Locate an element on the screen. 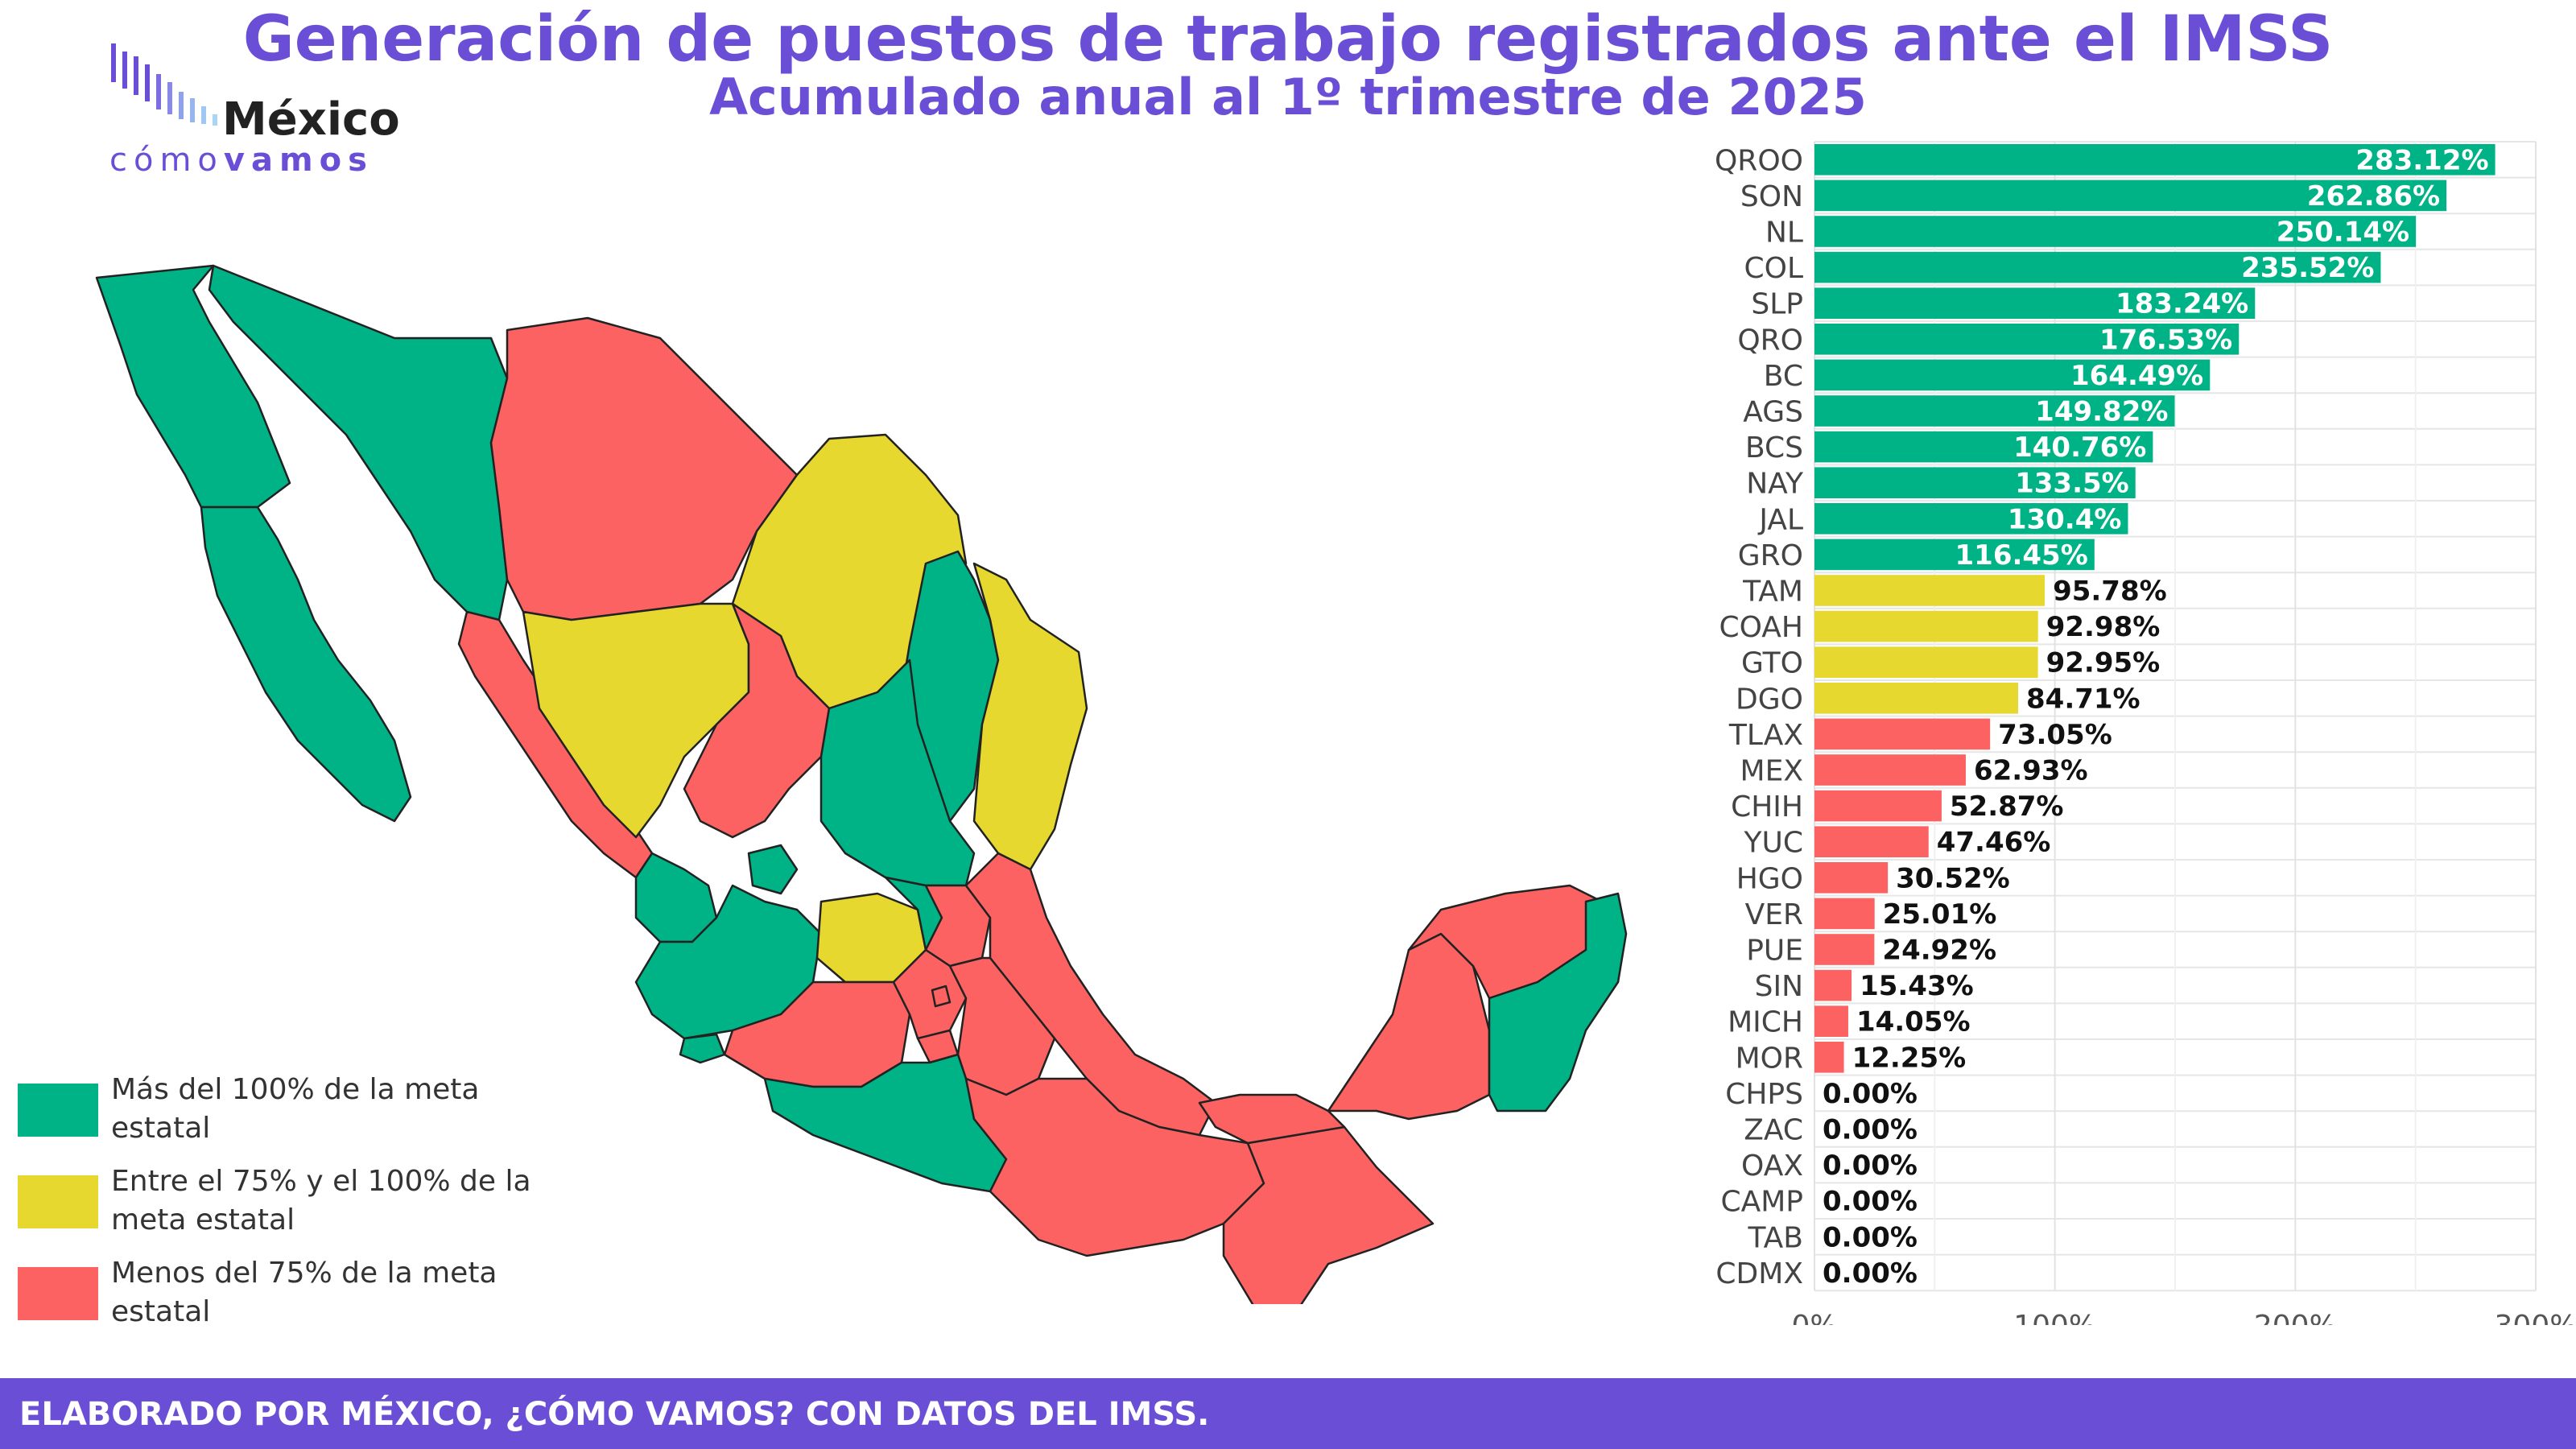  data-label: 15.43% is located at coordinates (1917, 986).